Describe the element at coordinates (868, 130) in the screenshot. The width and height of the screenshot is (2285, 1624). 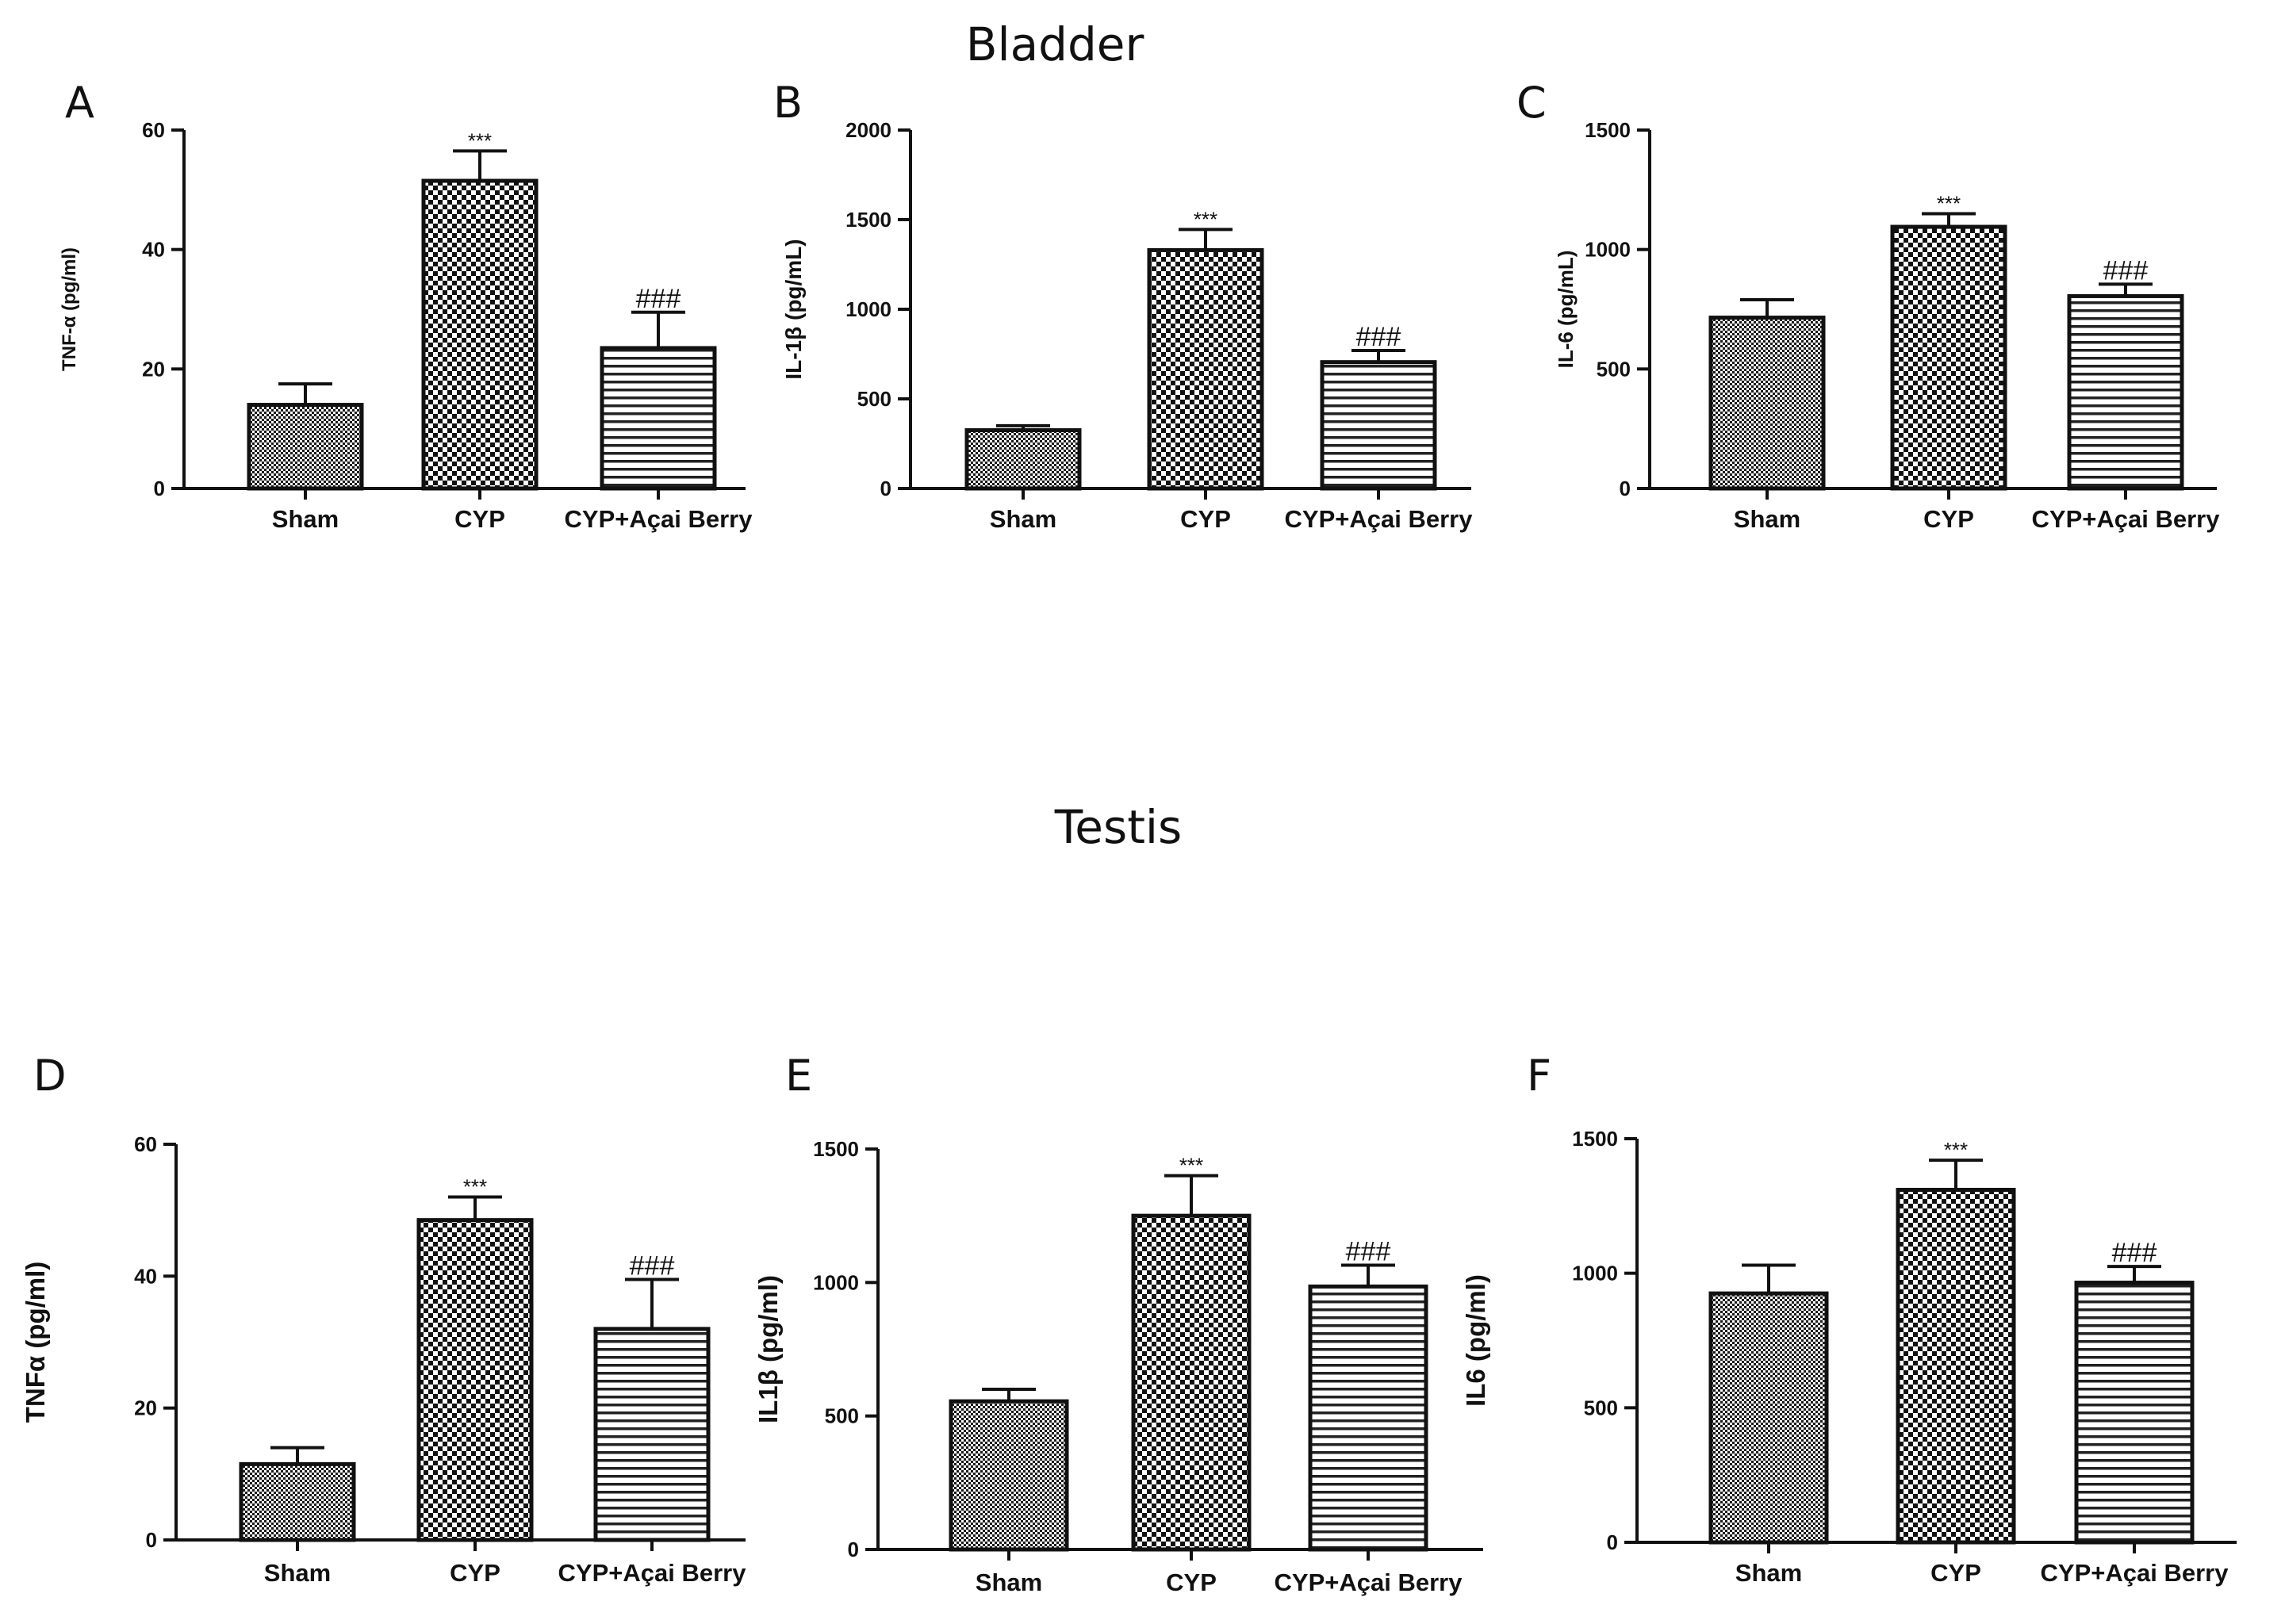
I see `y-tick-label-b: 2000` at that location.